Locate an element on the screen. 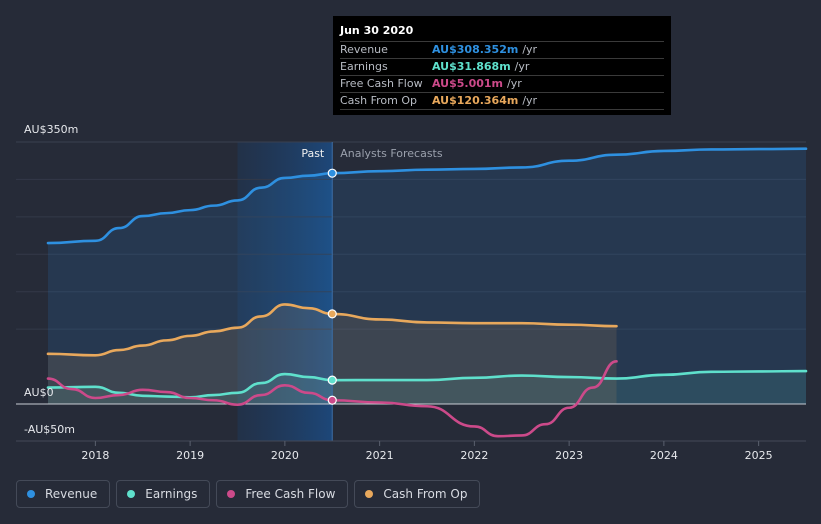  y-label-negative: -AU$50m is located at coordinates (49, 429).